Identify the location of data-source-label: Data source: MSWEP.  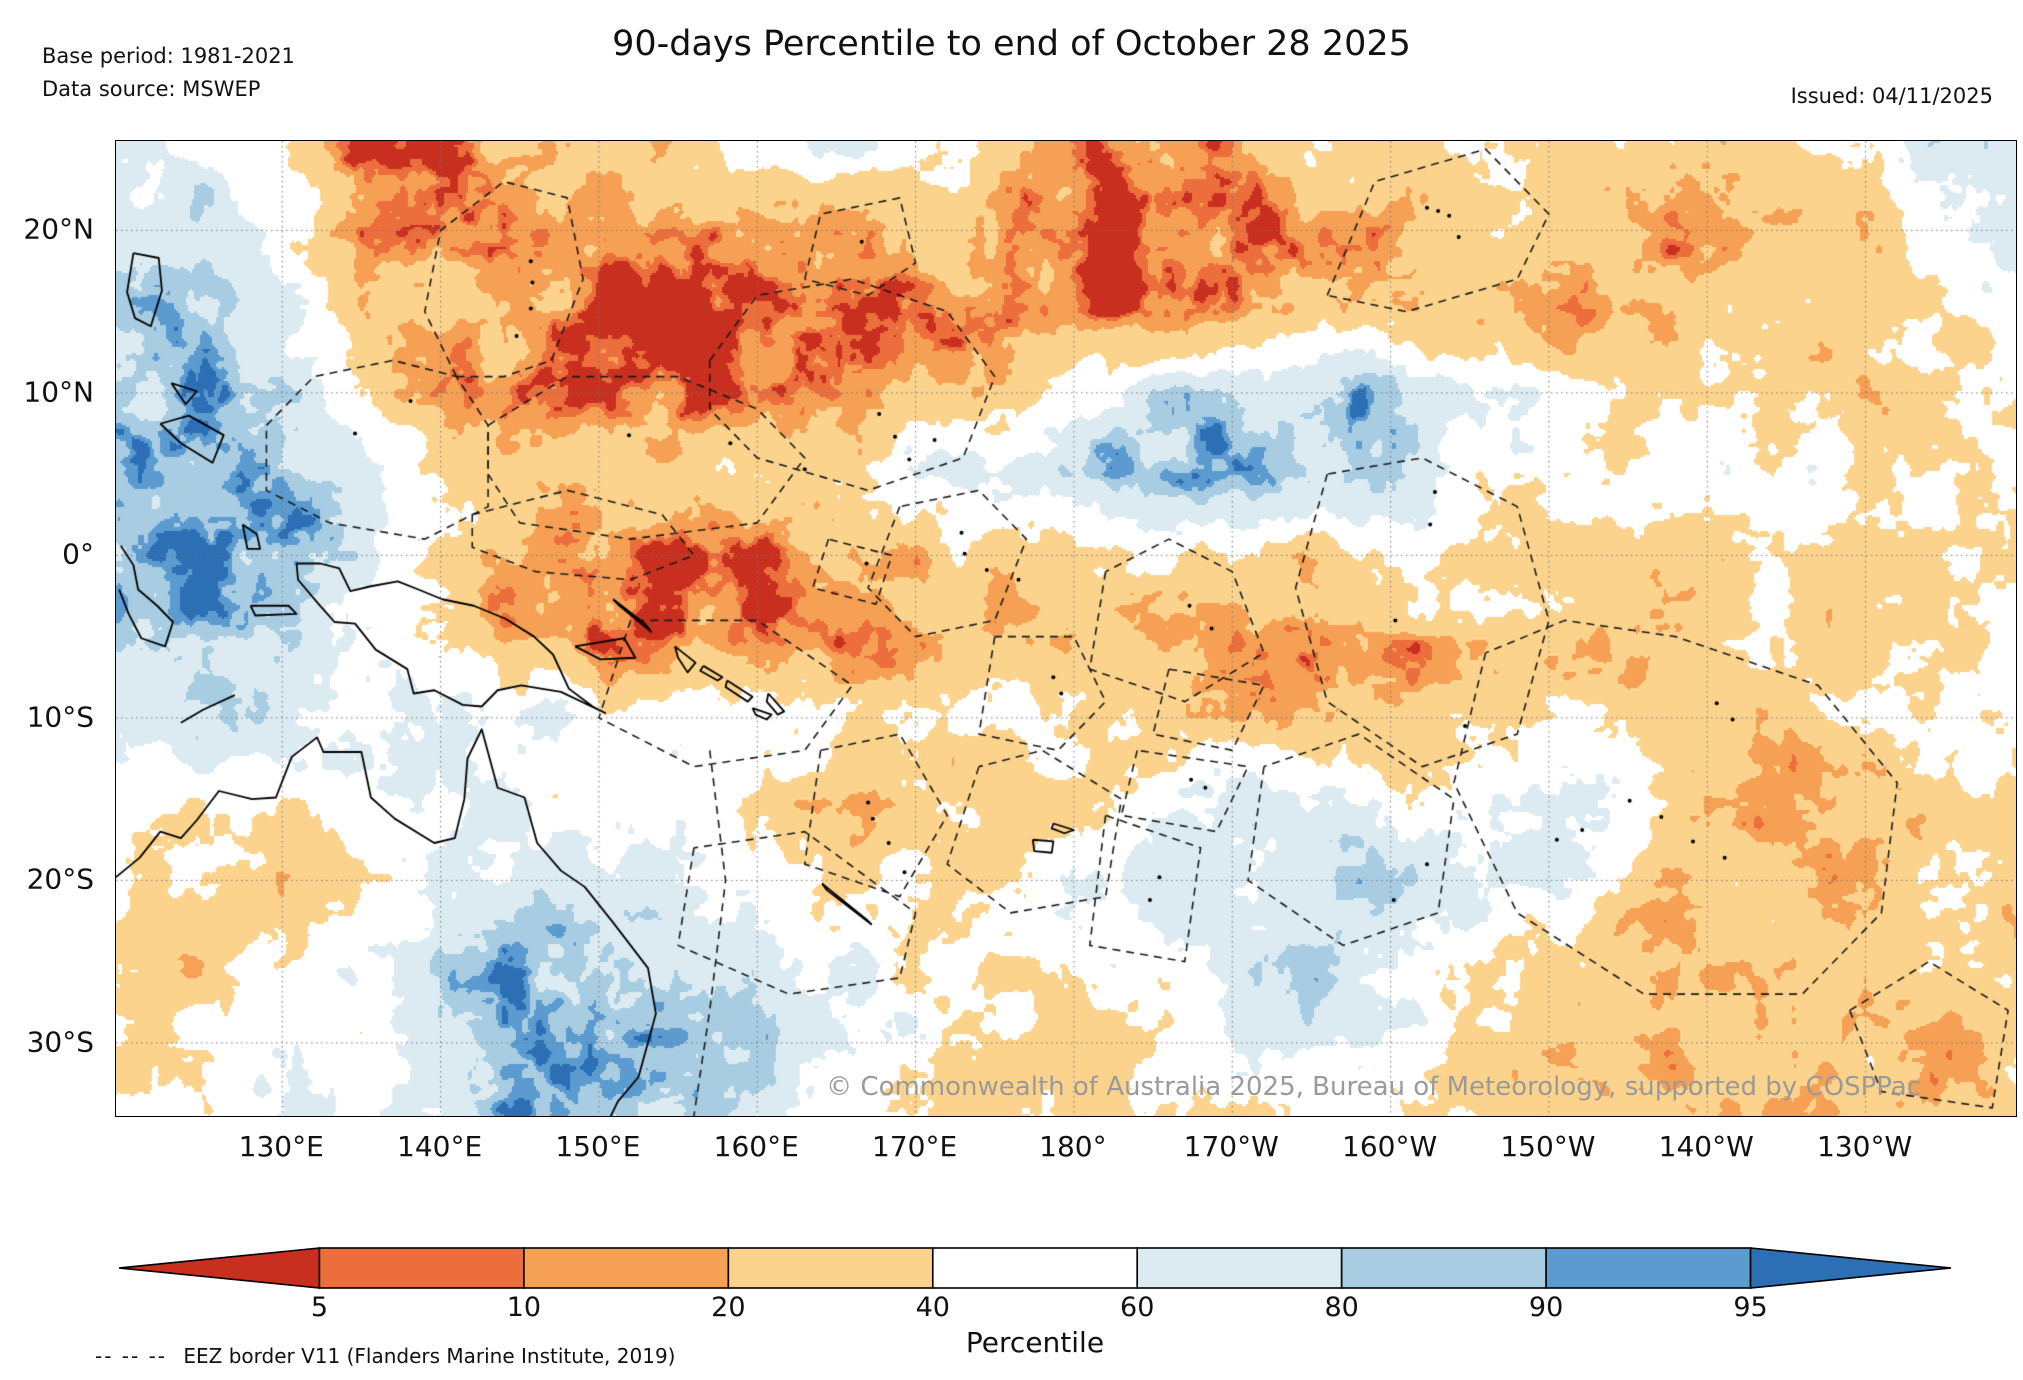
(151, 88).